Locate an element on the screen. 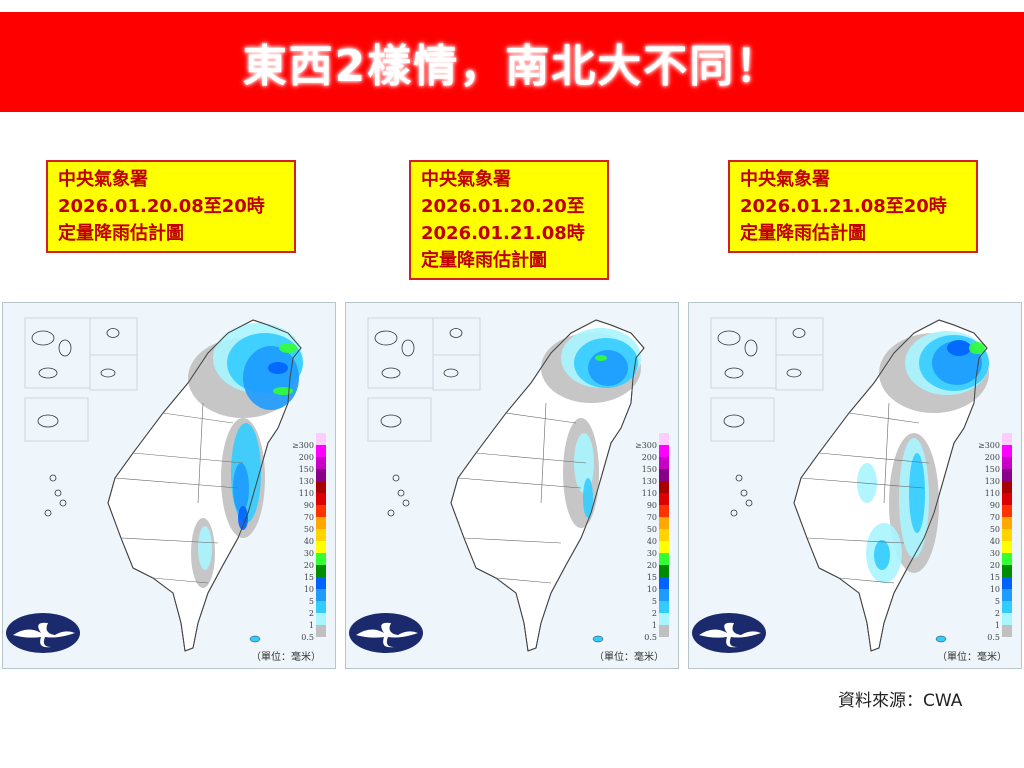 This screenshot has height=768, width=1024. label-line: 2026.01.21.08時 is located at coordinates (503, 233).